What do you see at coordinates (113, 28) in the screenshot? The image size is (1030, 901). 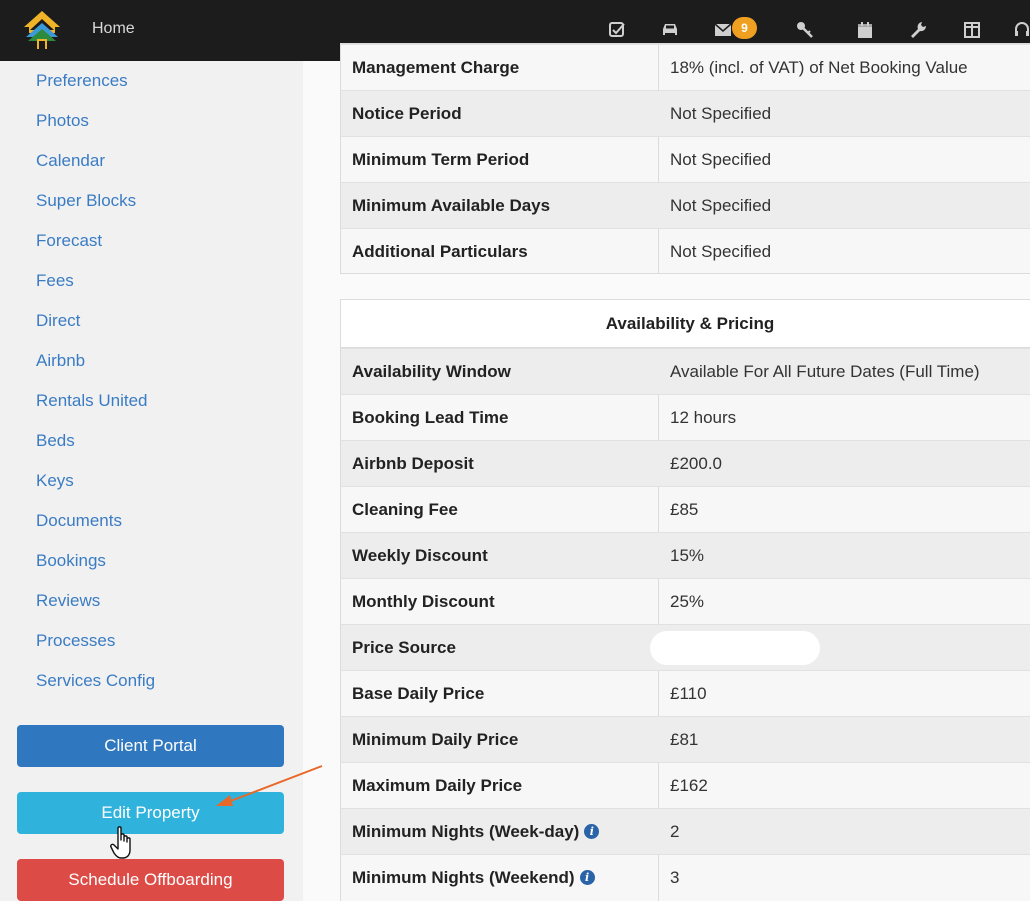 I see `home-link: Home` at bounding box center [113, 28].